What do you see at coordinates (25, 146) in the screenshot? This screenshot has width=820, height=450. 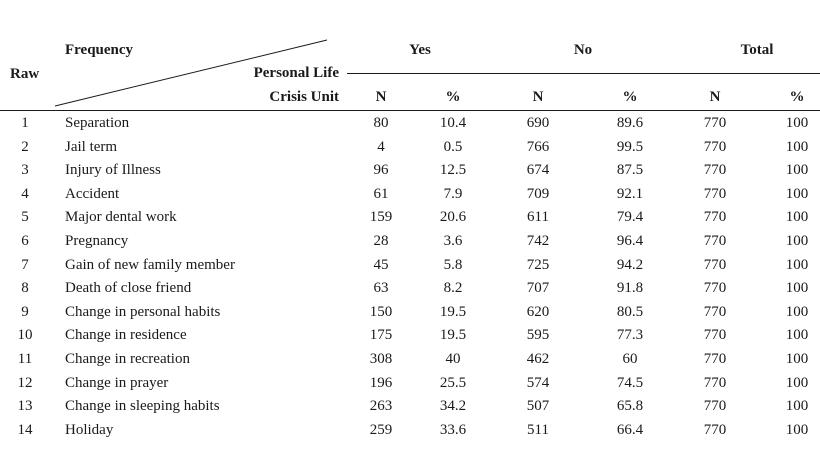 I see `row-number: 2` at bounding box center [25, 146].